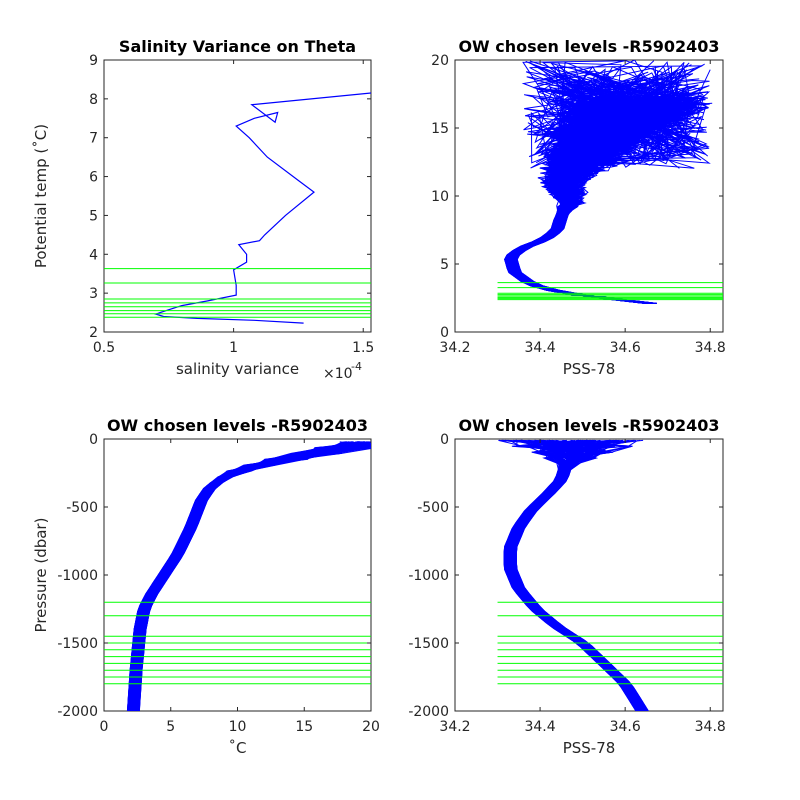  What do you see at coordinates (304, 727) in the screenshot?
I see `x-tick-label: 15` at bounding box center [304, 727].